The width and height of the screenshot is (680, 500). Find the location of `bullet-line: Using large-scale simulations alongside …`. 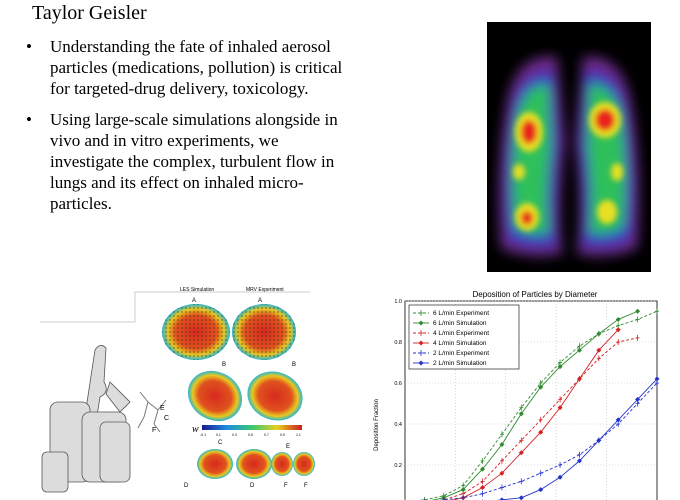

bullet-line: Using large-scale simulations alongside … is located at coordinates (194, 119).